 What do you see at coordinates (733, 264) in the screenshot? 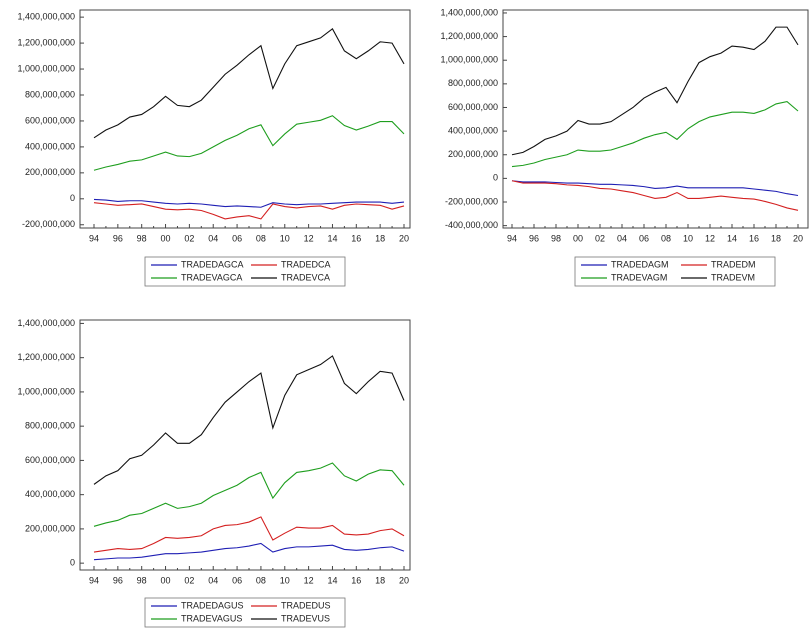
I see `legend-label: TRADEDM` at bounding box center [733, 264].